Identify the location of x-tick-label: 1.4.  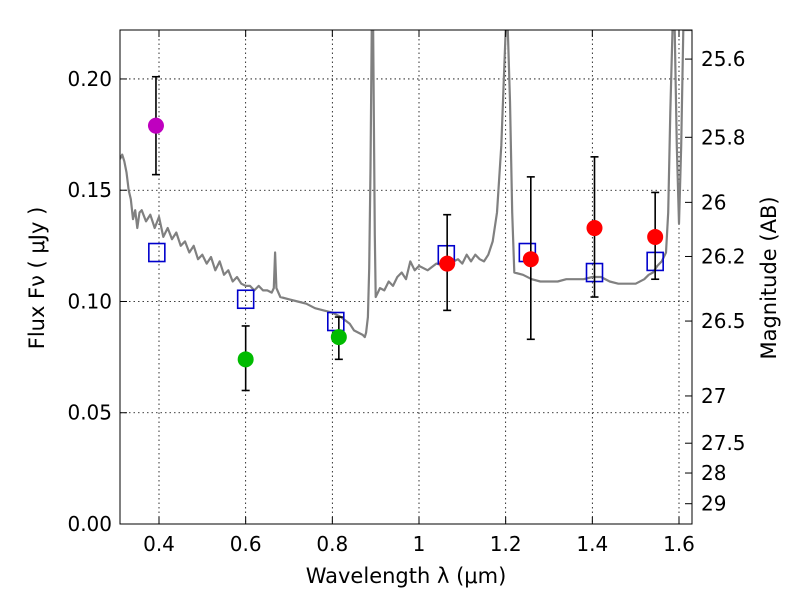
(592, 544).